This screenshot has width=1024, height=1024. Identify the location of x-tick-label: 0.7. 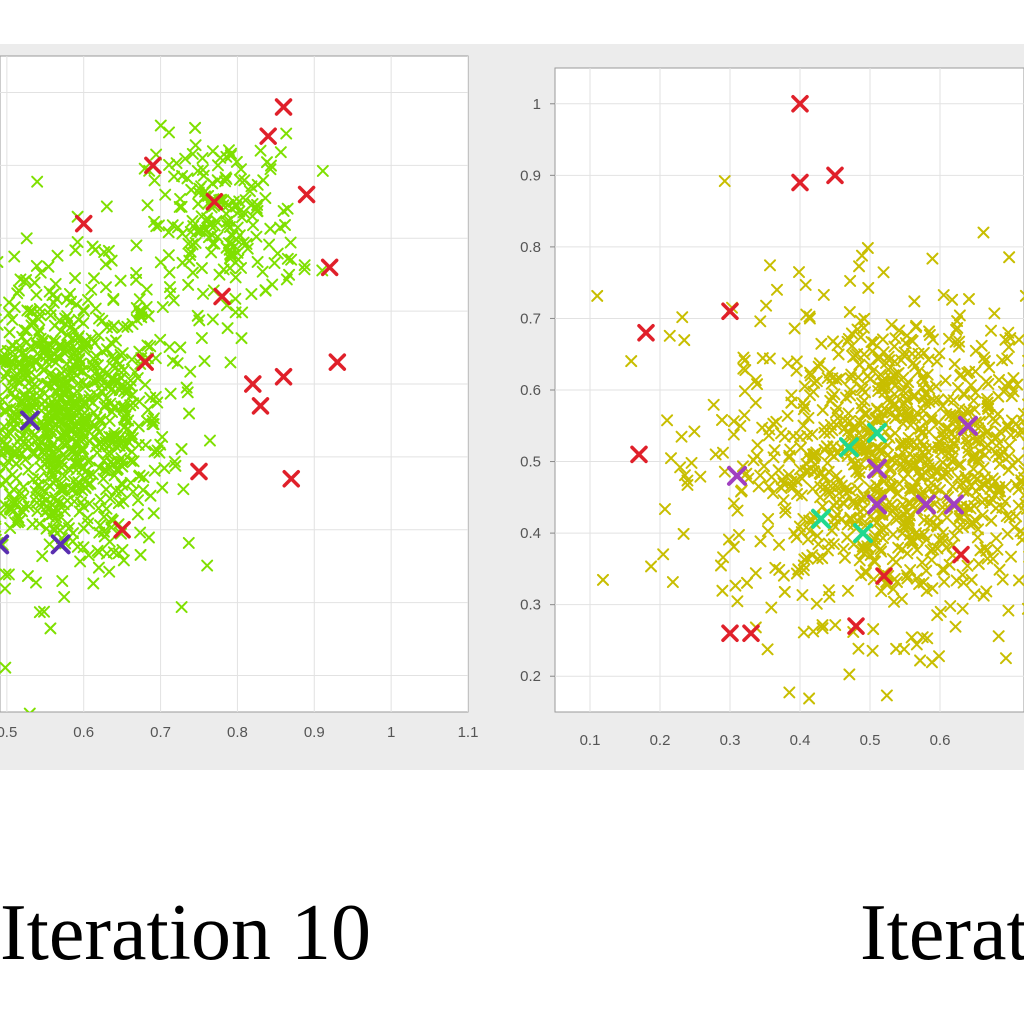
(160, 732).